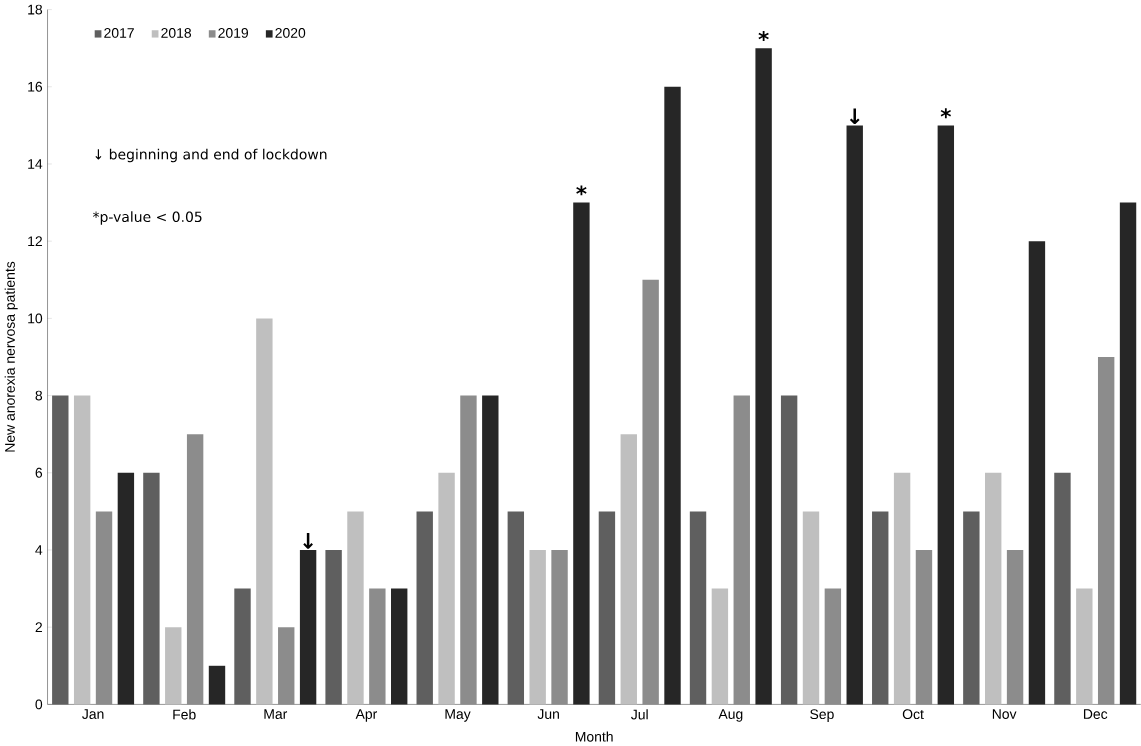  What do you see at coordinates (35, 9) in the screenshot?
I see `y-tick-label: 18` at bounding box center [35, 9].